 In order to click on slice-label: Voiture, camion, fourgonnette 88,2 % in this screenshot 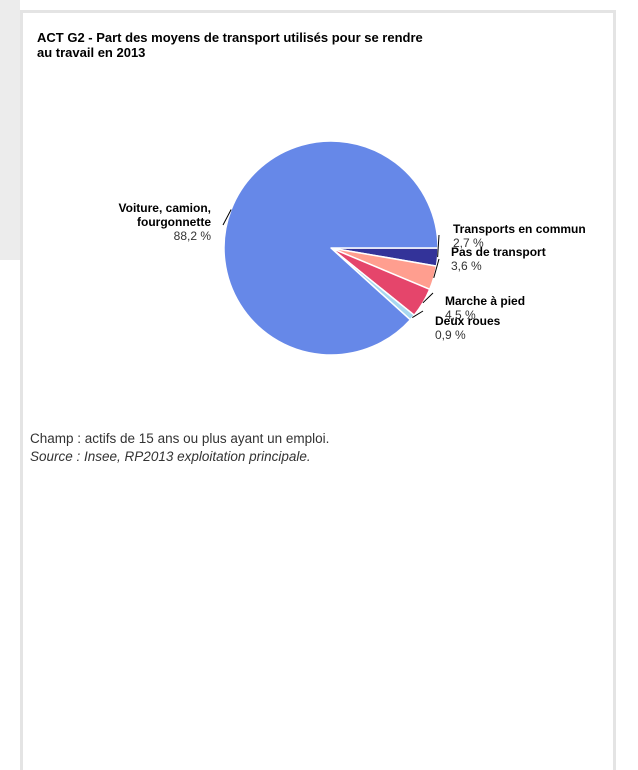, I will do `click(165, 222)`.